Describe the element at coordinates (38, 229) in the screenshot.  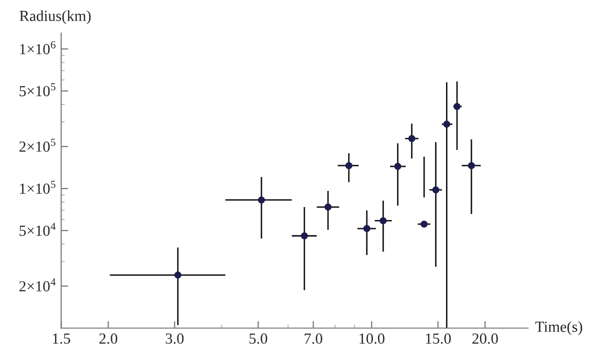
I see `y-tick-label: 5×10$^{4}$` at that location.